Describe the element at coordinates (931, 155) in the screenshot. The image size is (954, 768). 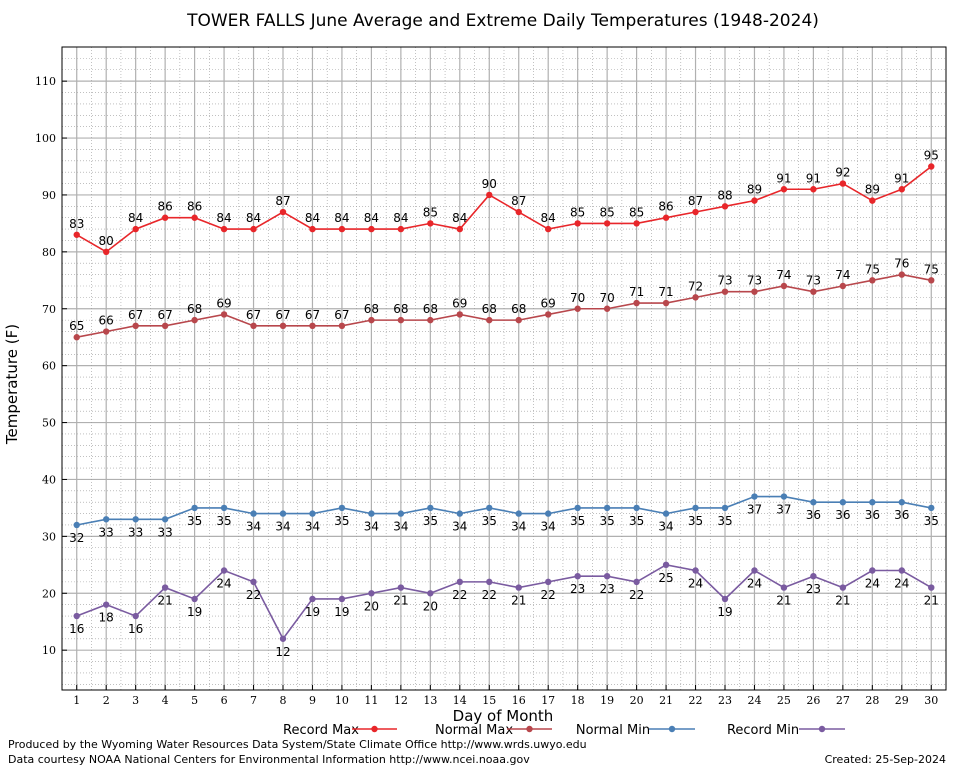
I see `record-max-data-label: 95` at that location.